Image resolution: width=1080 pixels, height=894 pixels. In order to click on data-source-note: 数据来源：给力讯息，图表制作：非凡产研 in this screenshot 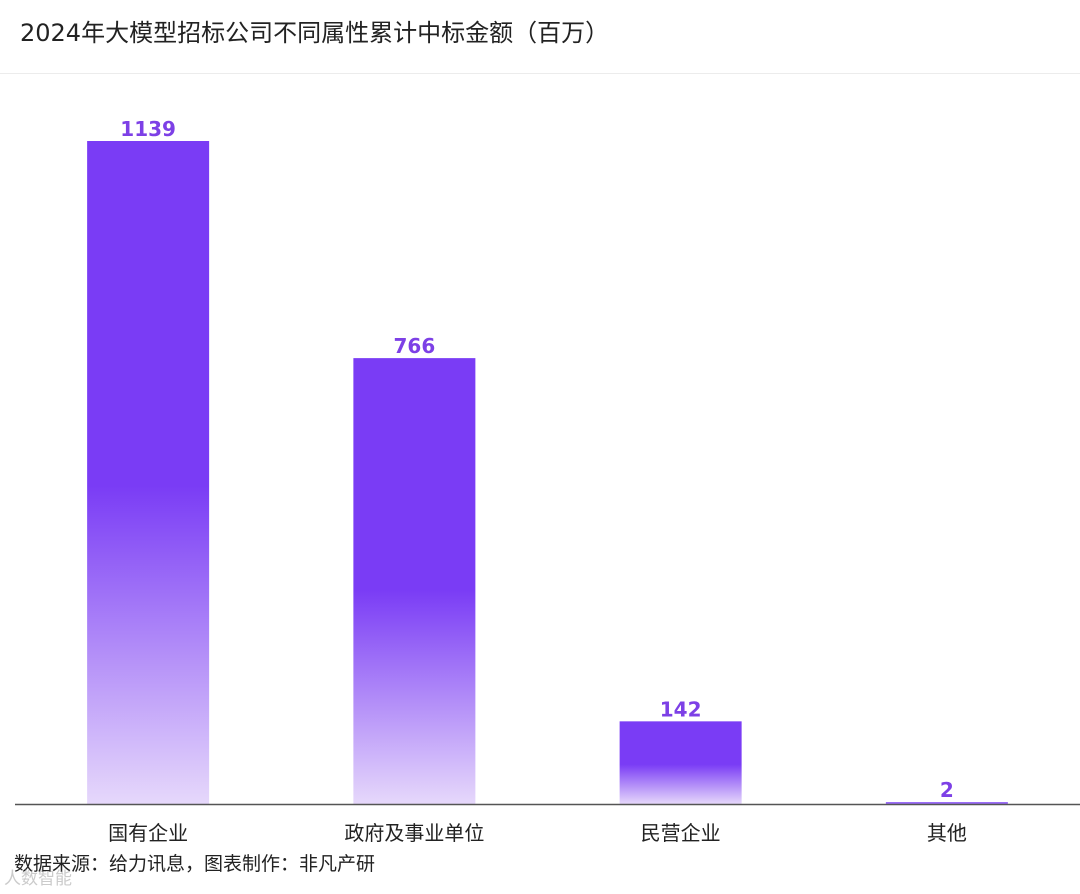, I will do `click(195, 864)`.